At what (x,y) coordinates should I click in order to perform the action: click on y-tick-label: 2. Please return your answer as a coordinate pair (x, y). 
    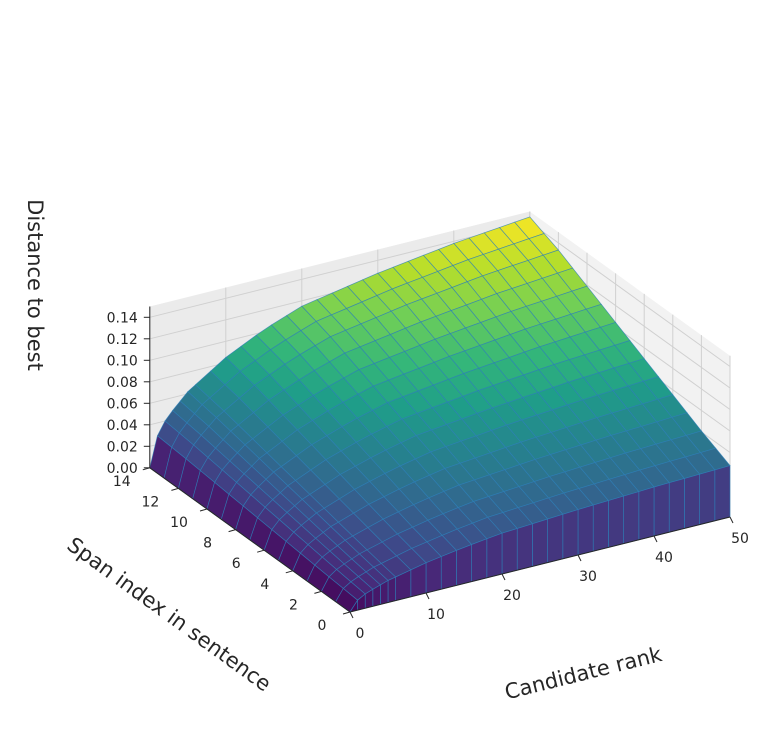
    Looking at the image, I should click on (293, 605).